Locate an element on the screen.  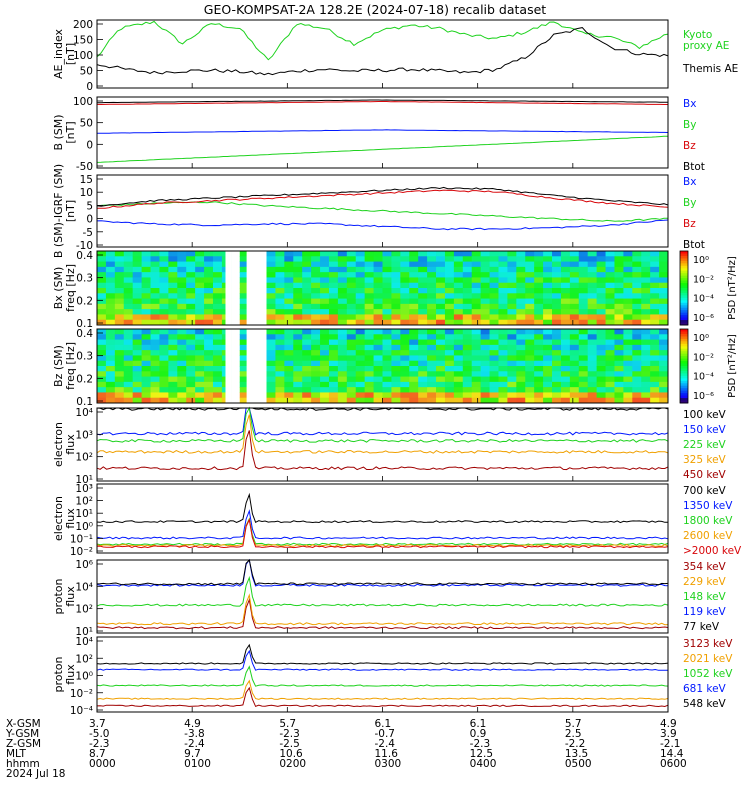
legend-label: 77 keV is located at coordinates (701, 627).